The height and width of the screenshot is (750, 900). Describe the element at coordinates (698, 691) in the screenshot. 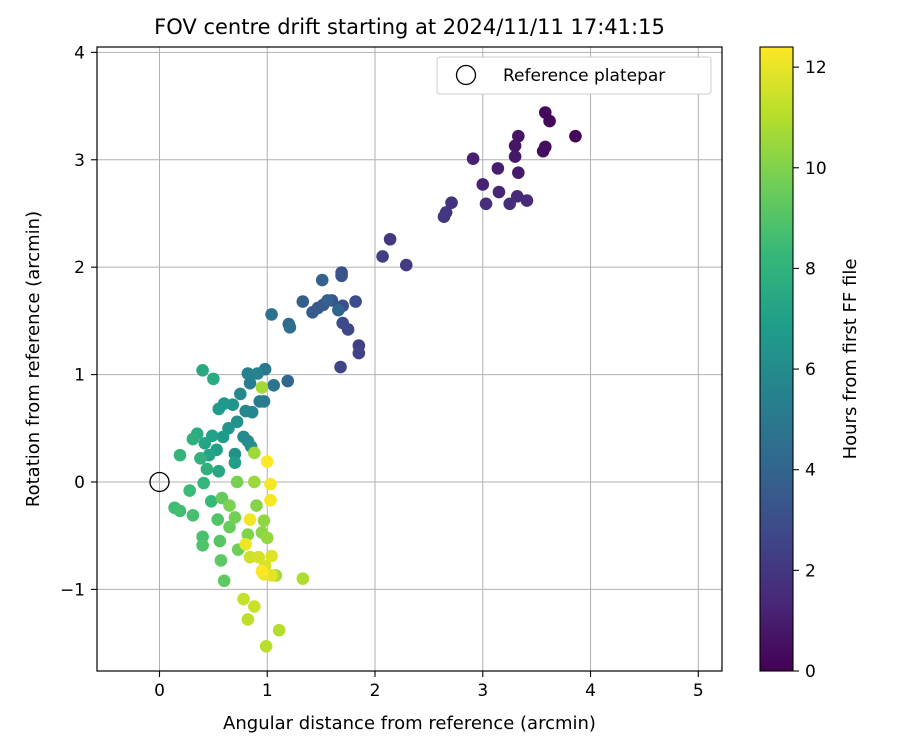

I see `x-tick-label: 5` at that location.